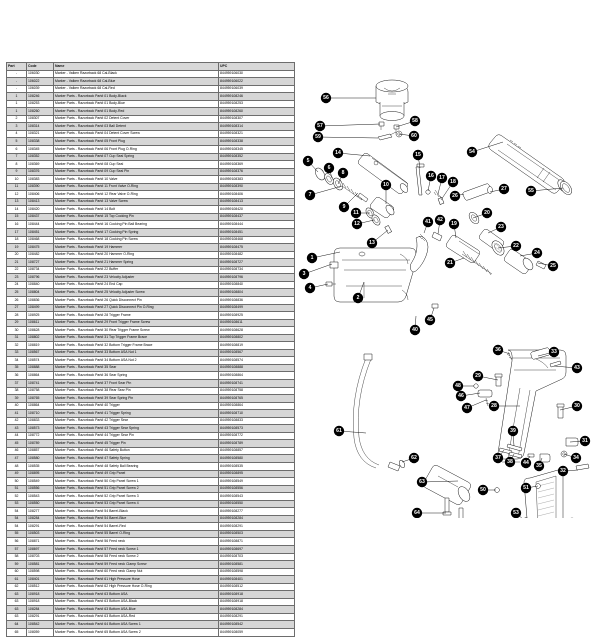 Image resolution: width=600 pixels, height=637 pixels. Describe the element at coordinates (409, 136) in the screenshot. I see `callout-60: 60` at that location.